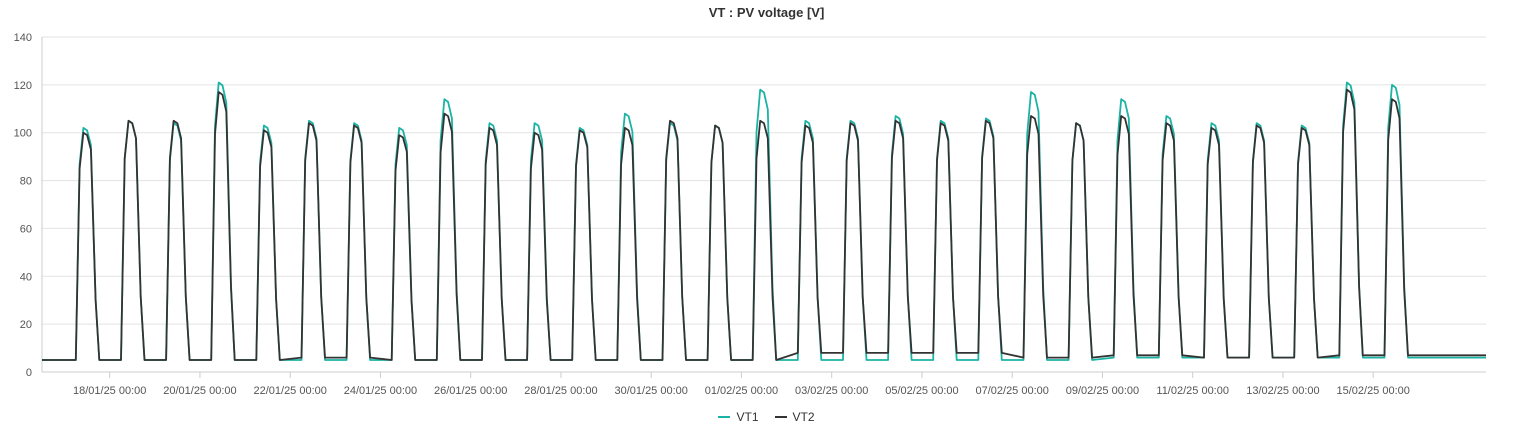 This screenshot has width=1533, height=440. I want to click on x-tick-label: 24/01/25 00:00, so click(380, 391).